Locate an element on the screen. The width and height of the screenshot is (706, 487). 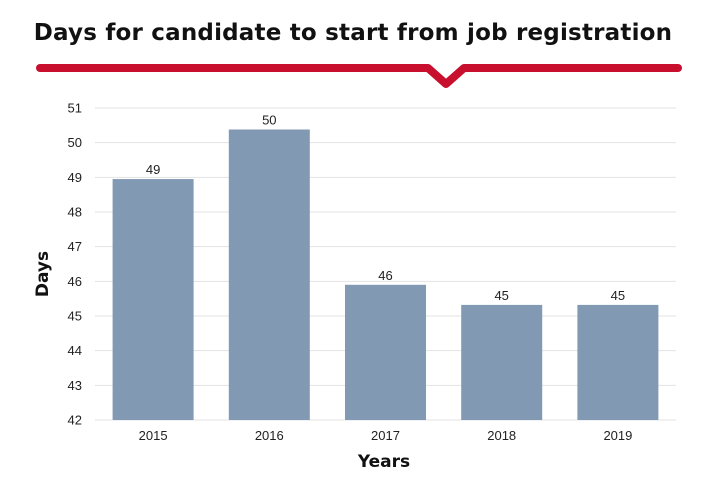
y-axis-title: Days is located at coordinates (43, 274).